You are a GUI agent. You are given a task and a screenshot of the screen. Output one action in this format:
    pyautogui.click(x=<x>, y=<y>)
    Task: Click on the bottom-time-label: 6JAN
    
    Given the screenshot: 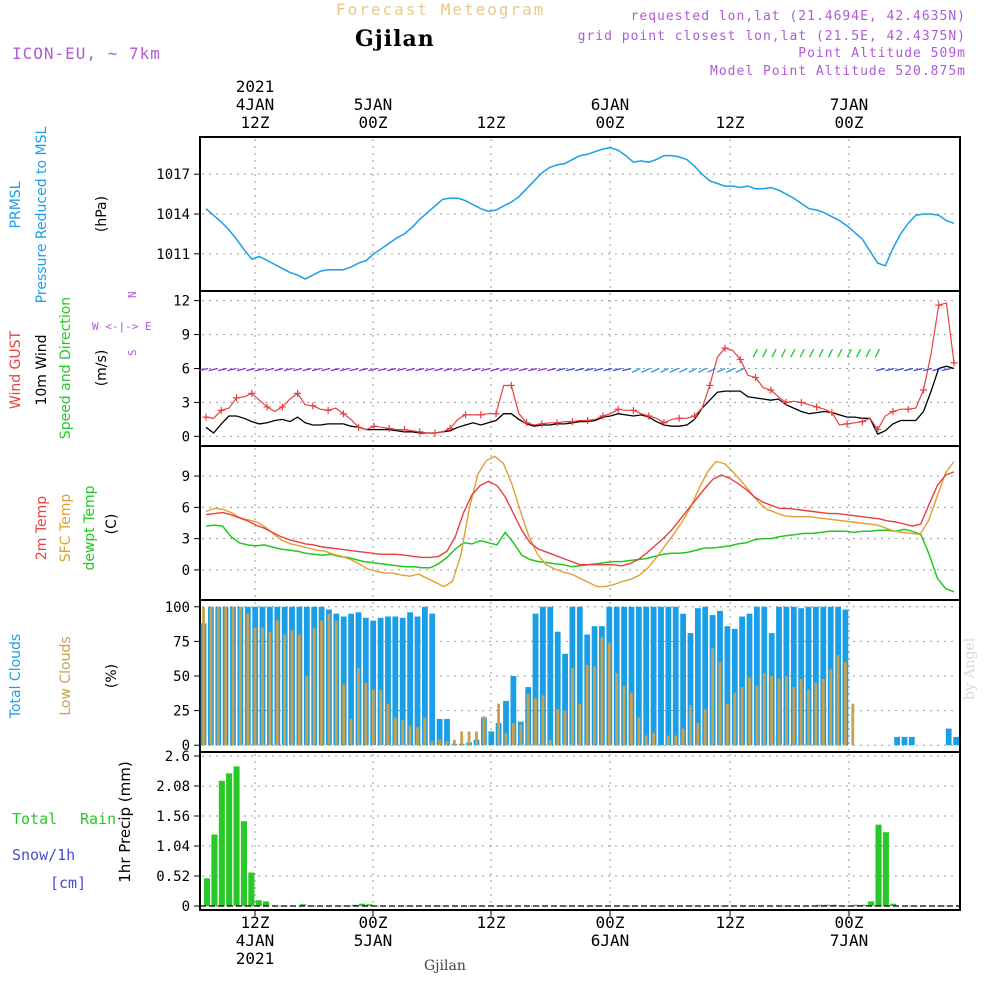 What is the action you would take?
    pyautogui.click(x=610, y=940)
    